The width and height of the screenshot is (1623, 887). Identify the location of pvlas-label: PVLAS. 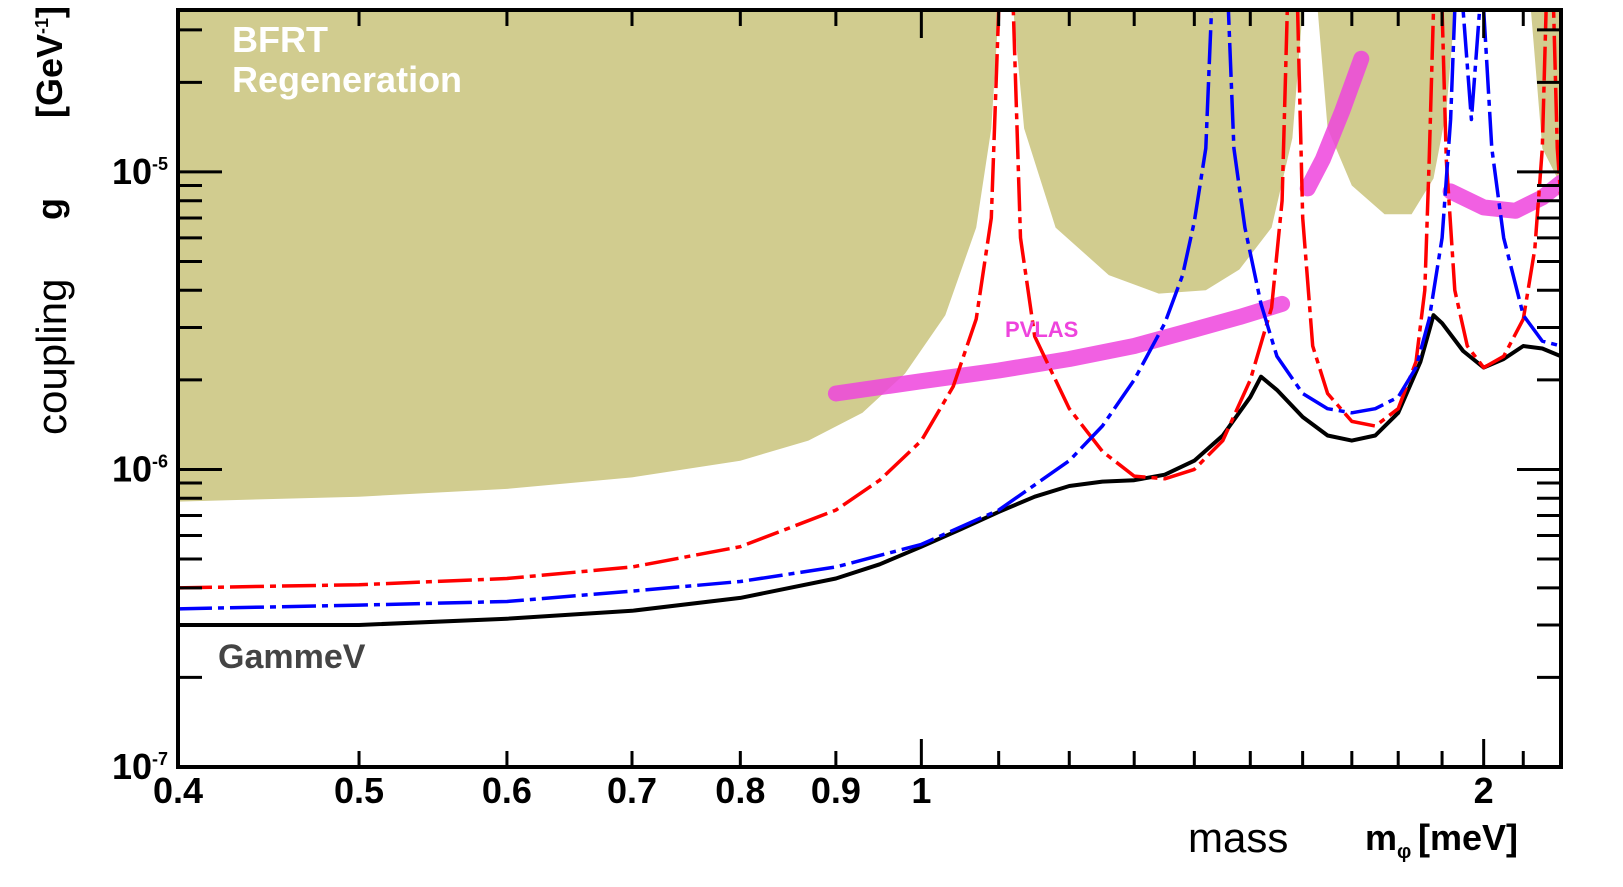
(1041, 329).